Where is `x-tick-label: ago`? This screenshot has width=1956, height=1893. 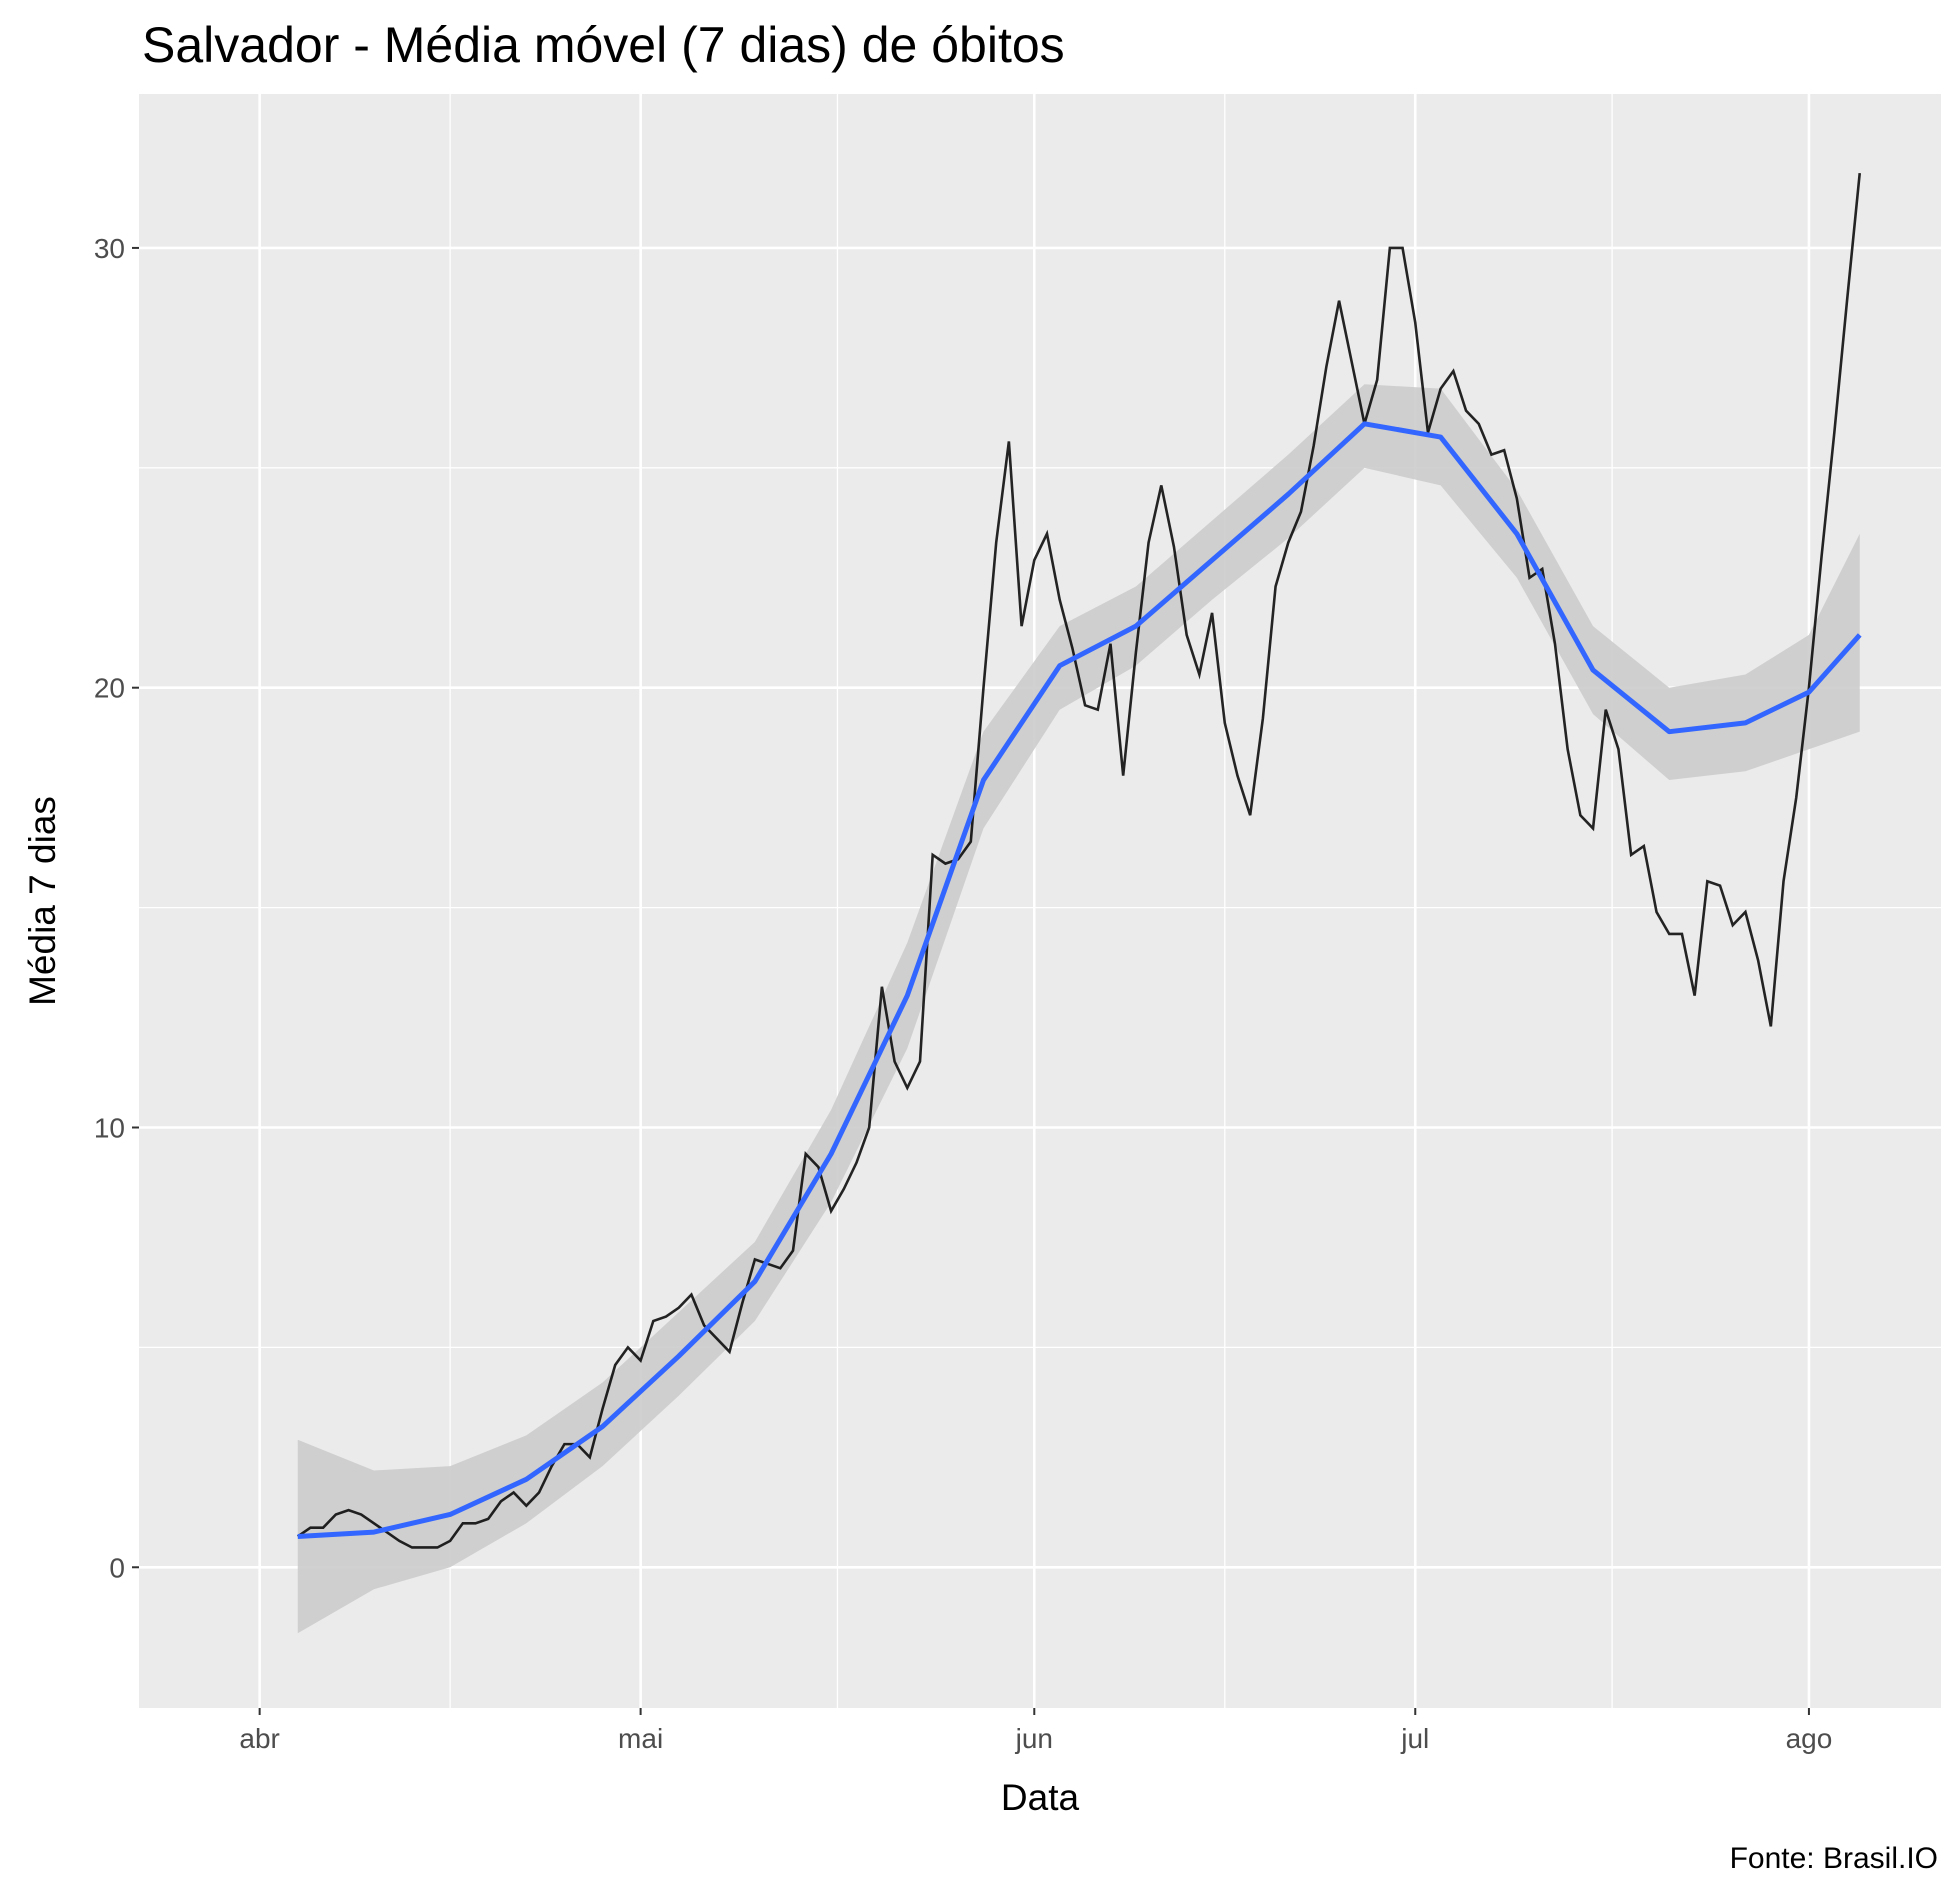 x-tick-label: ago is located at coordinates (1809, 1738).